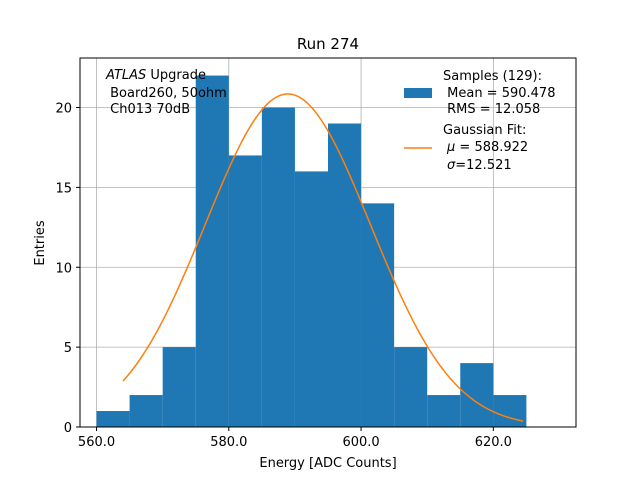 This screenshot has width=640, height=480. Describe the element at coordinates (492, 76) in the screenshot. I see `legend-samples-title: Samples (129):` at that location.